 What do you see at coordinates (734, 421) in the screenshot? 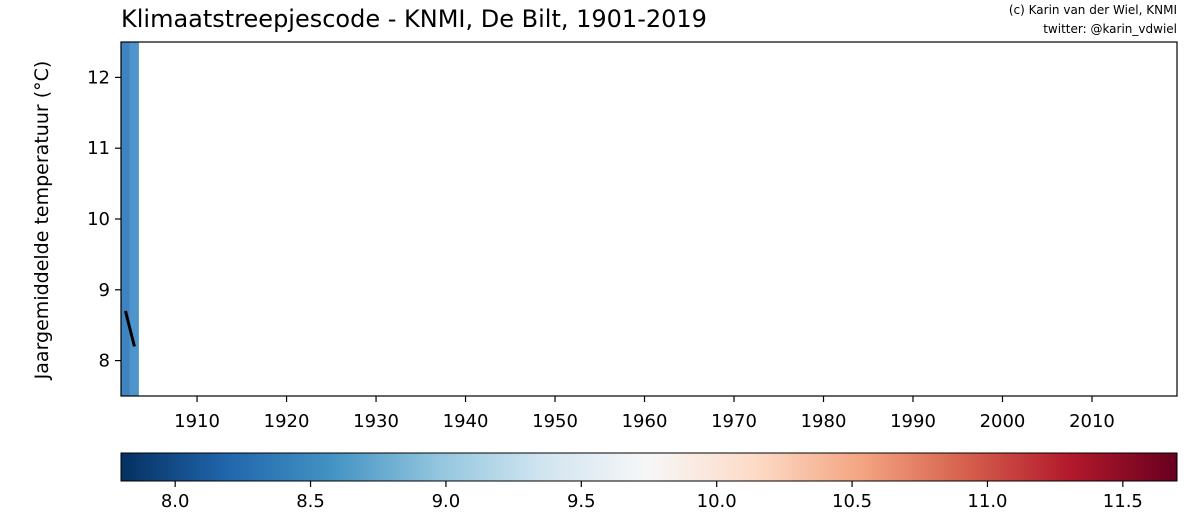
I see `x-tick-label: 1970` at bounding box center [734, 421].